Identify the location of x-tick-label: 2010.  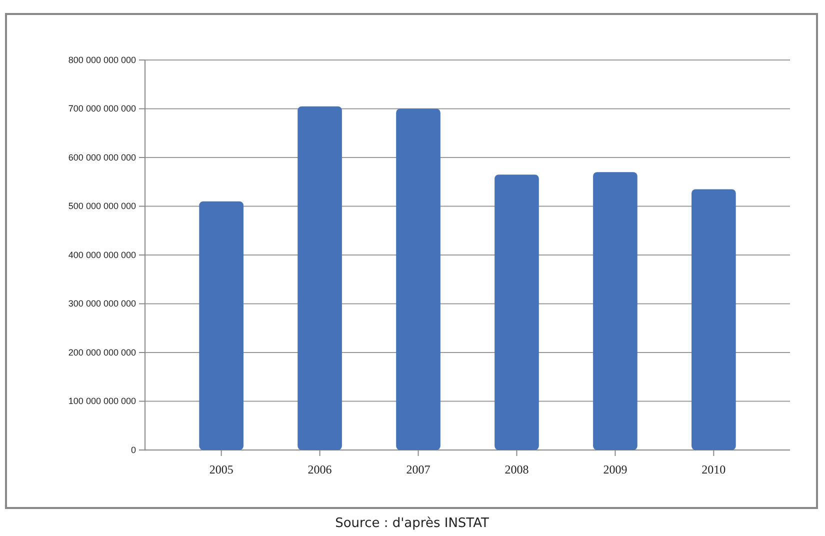
(714, 469).